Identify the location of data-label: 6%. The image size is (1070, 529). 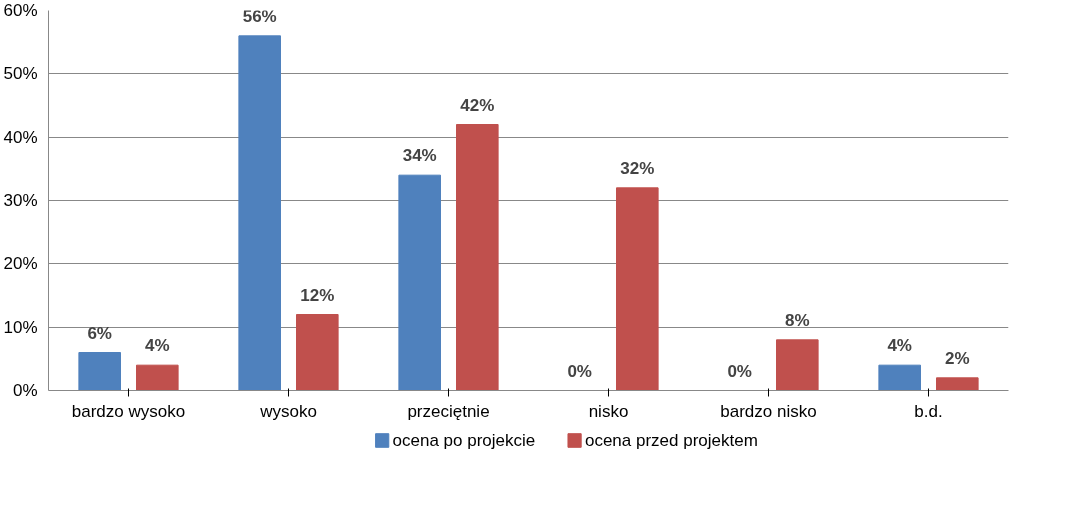
(99, 333).